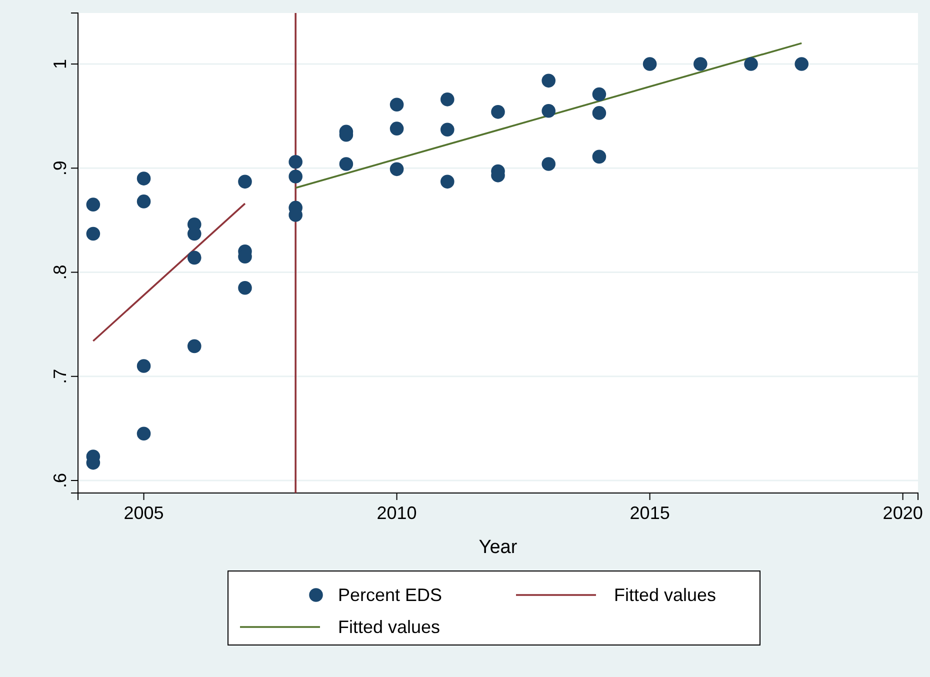  Describe the element at coordinates (60, 168) in the screenshot. I see `y-tick-label: .9` at that location.